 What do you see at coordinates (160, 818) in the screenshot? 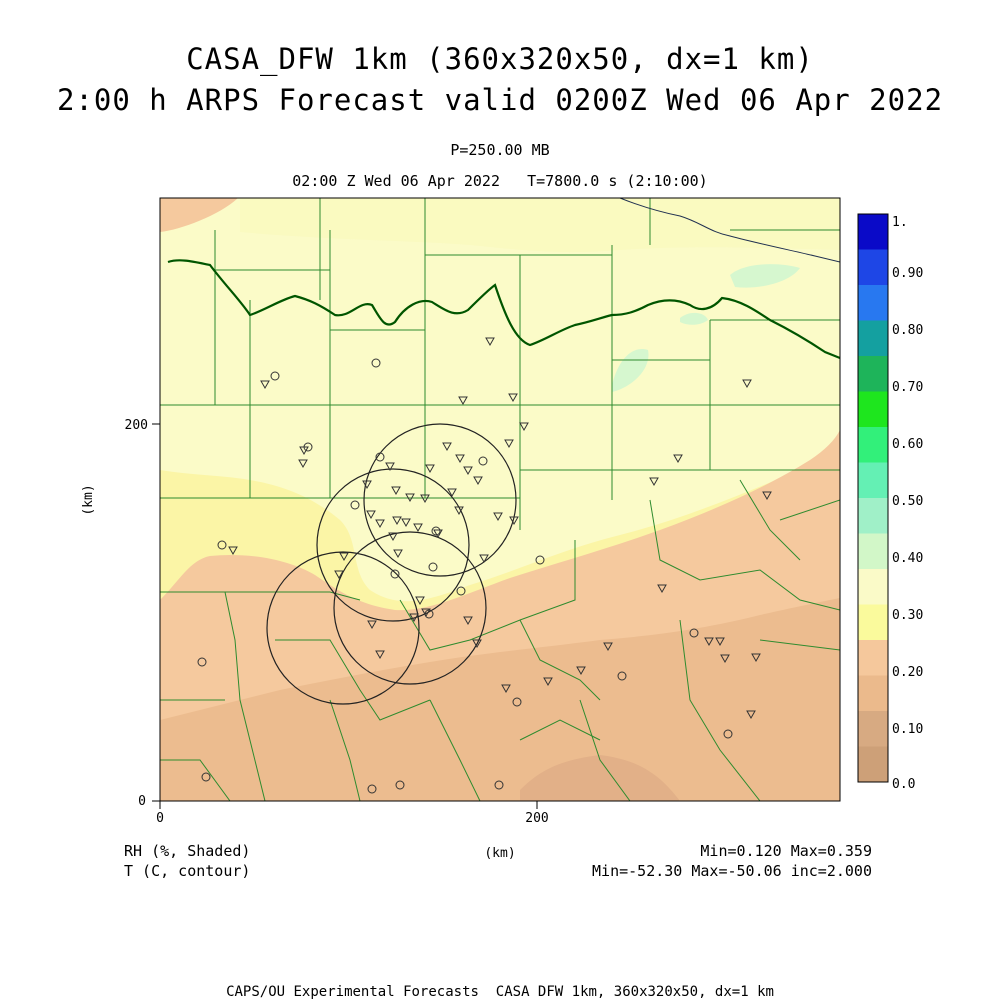
I see `x-tick-label-0: 0` at bounding box center [160, 818].